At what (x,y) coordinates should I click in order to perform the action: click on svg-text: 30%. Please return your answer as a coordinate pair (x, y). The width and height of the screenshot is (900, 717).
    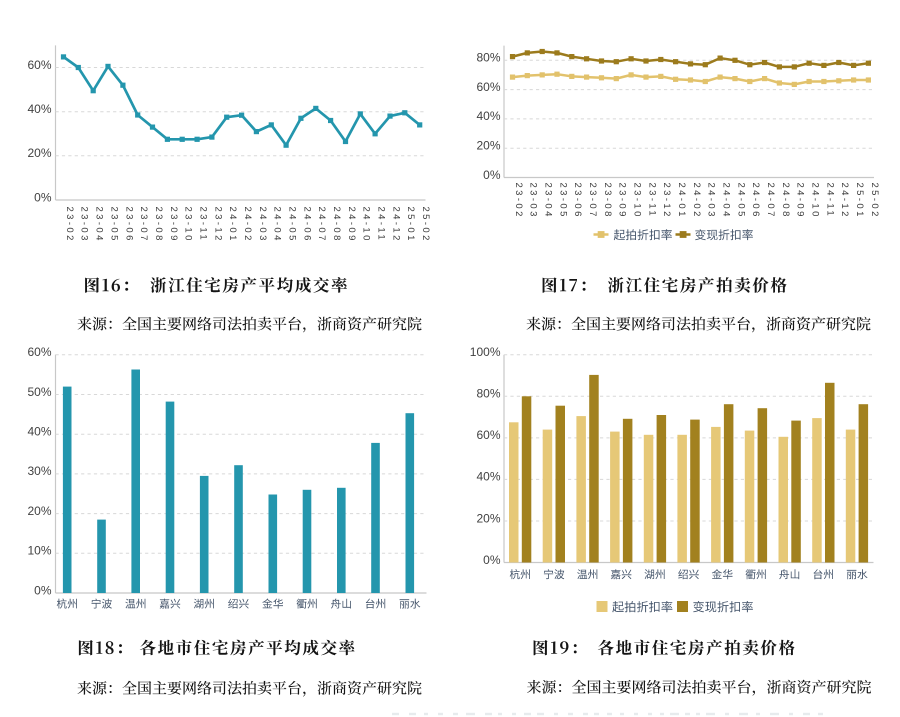
    Looking at the image, I should click on (39, 471).